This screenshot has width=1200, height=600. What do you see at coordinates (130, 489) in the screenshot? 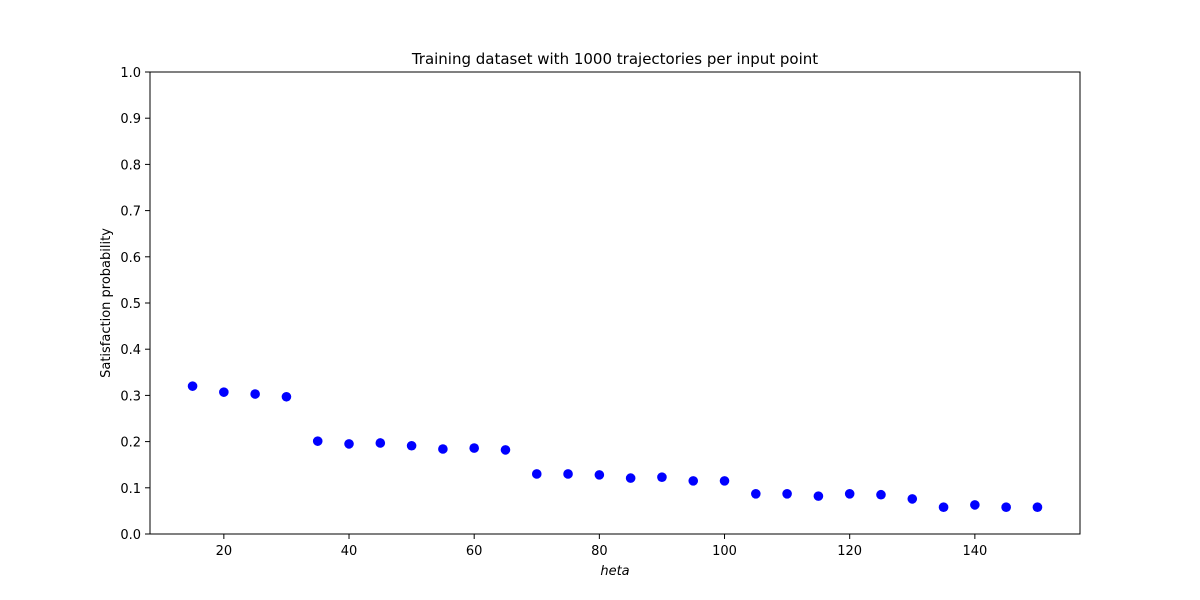
I see `y-tick-label: 0.1` at bounding box center [130, 489].